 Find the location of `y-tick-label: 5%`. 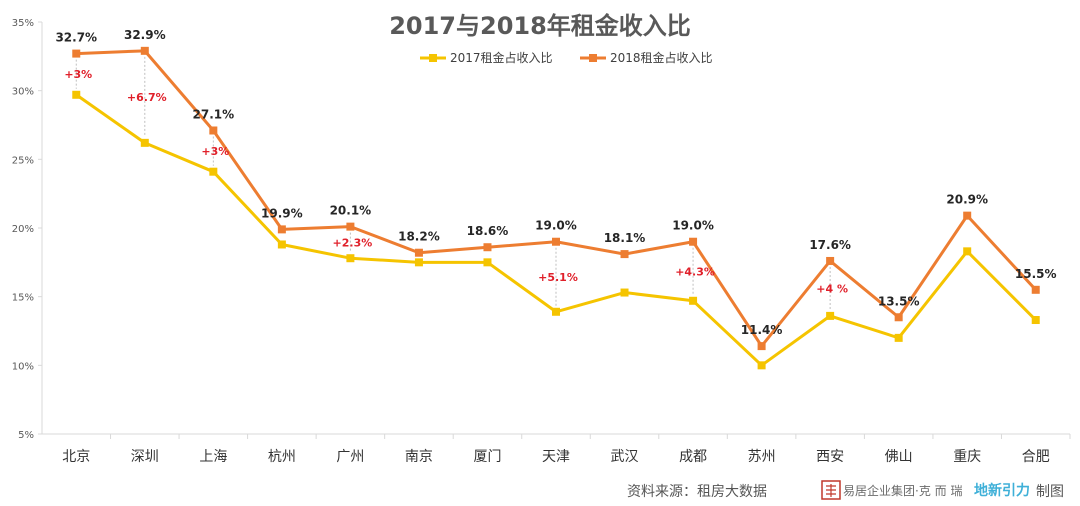

y-tick-label: 5% is located at coordinates (26, 435).